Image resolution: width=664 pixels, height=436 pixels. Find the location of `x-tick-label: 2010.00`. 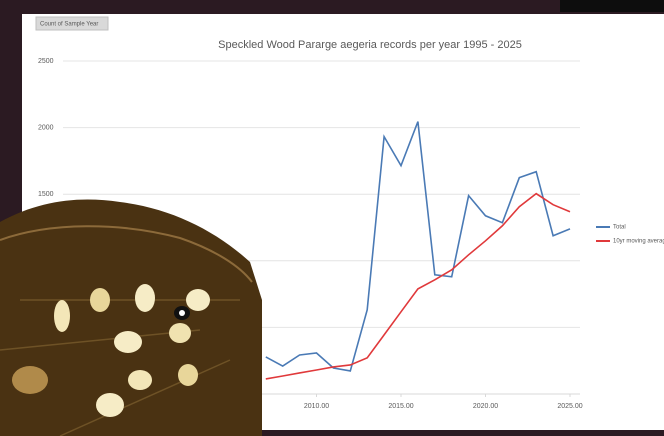

x-tick-label: 2010.00 is located at coordinates (316, 406).